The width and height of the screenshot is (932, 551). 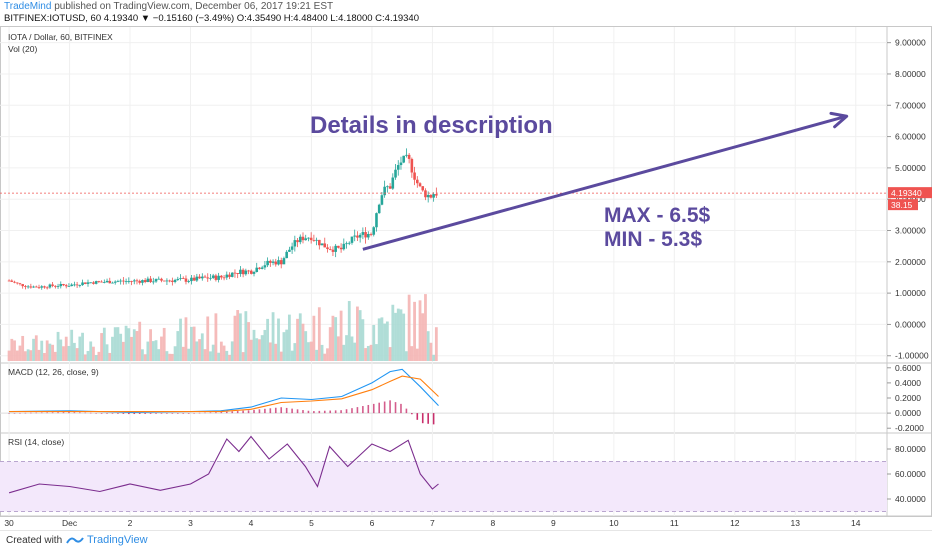 What do you see at coordinates (614, 523) in the screenshot?
I see `time-tick-label: 10` at bounding box center [614, 523].